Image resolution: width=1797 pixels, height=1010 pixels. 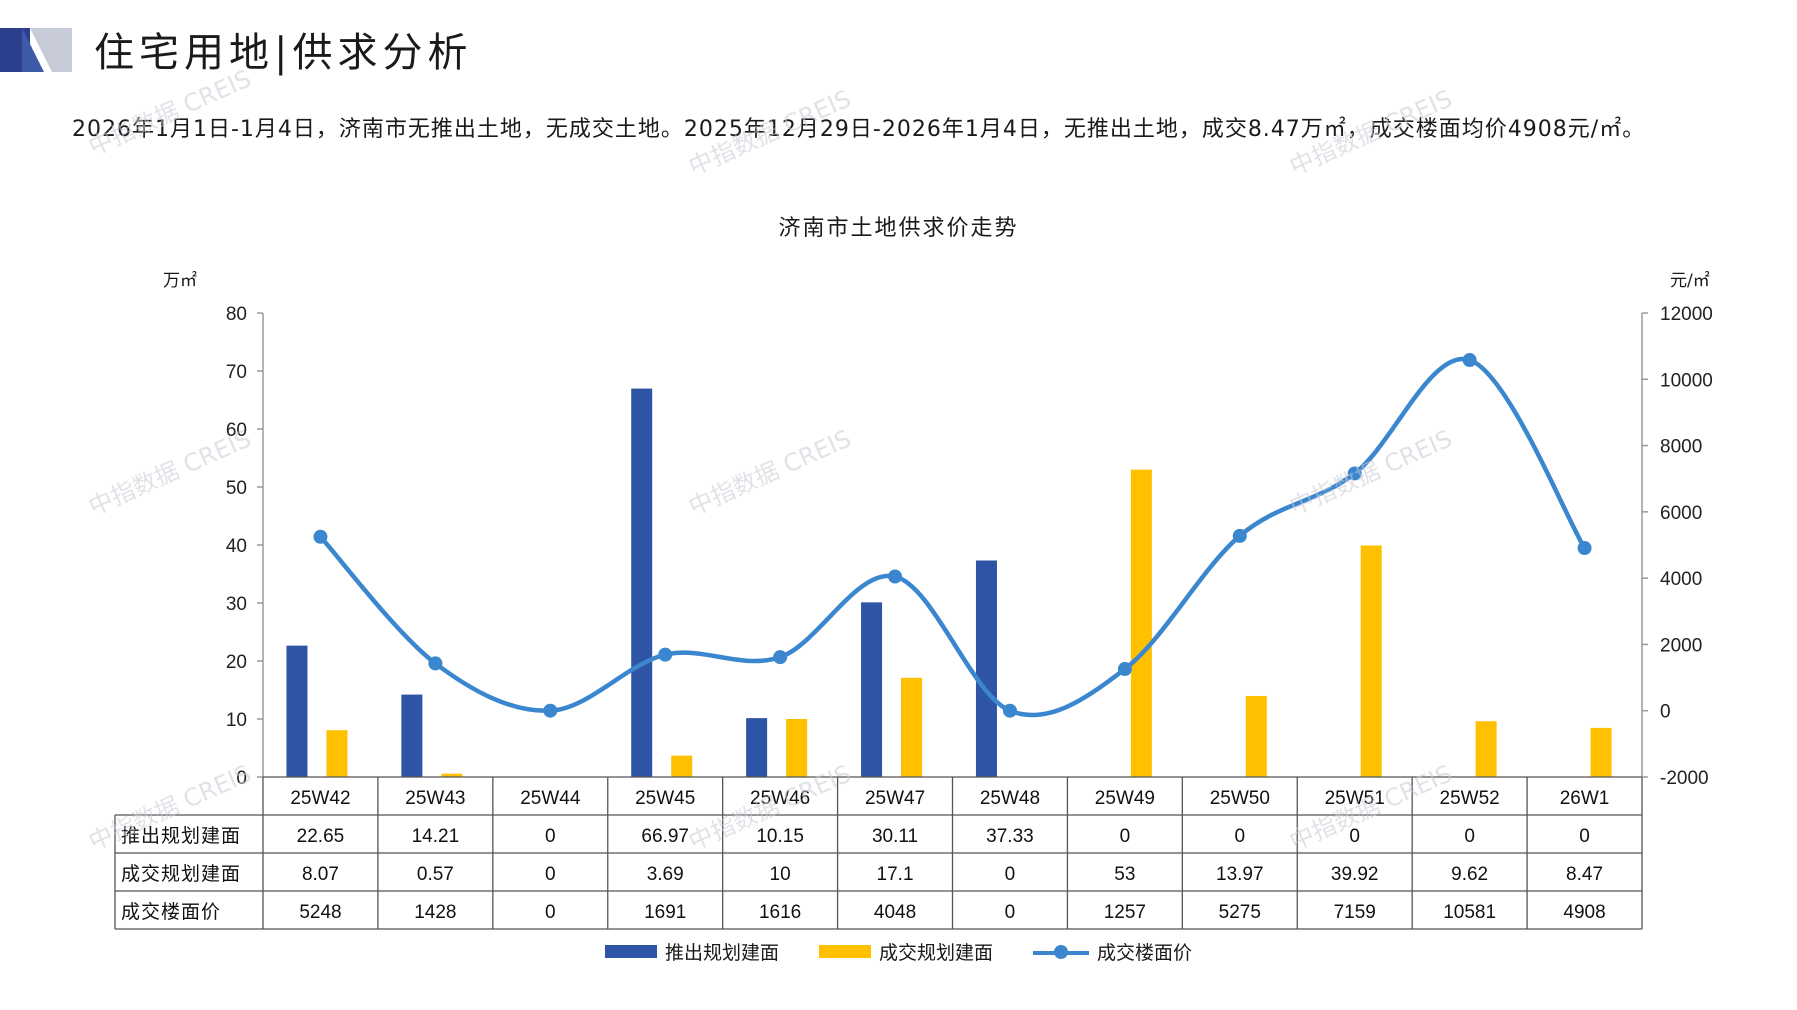 What do you see at coordinates (236, 314) in the screenshot?
I see `y-left-tick-label: 80` at bounding box center [236, 314].